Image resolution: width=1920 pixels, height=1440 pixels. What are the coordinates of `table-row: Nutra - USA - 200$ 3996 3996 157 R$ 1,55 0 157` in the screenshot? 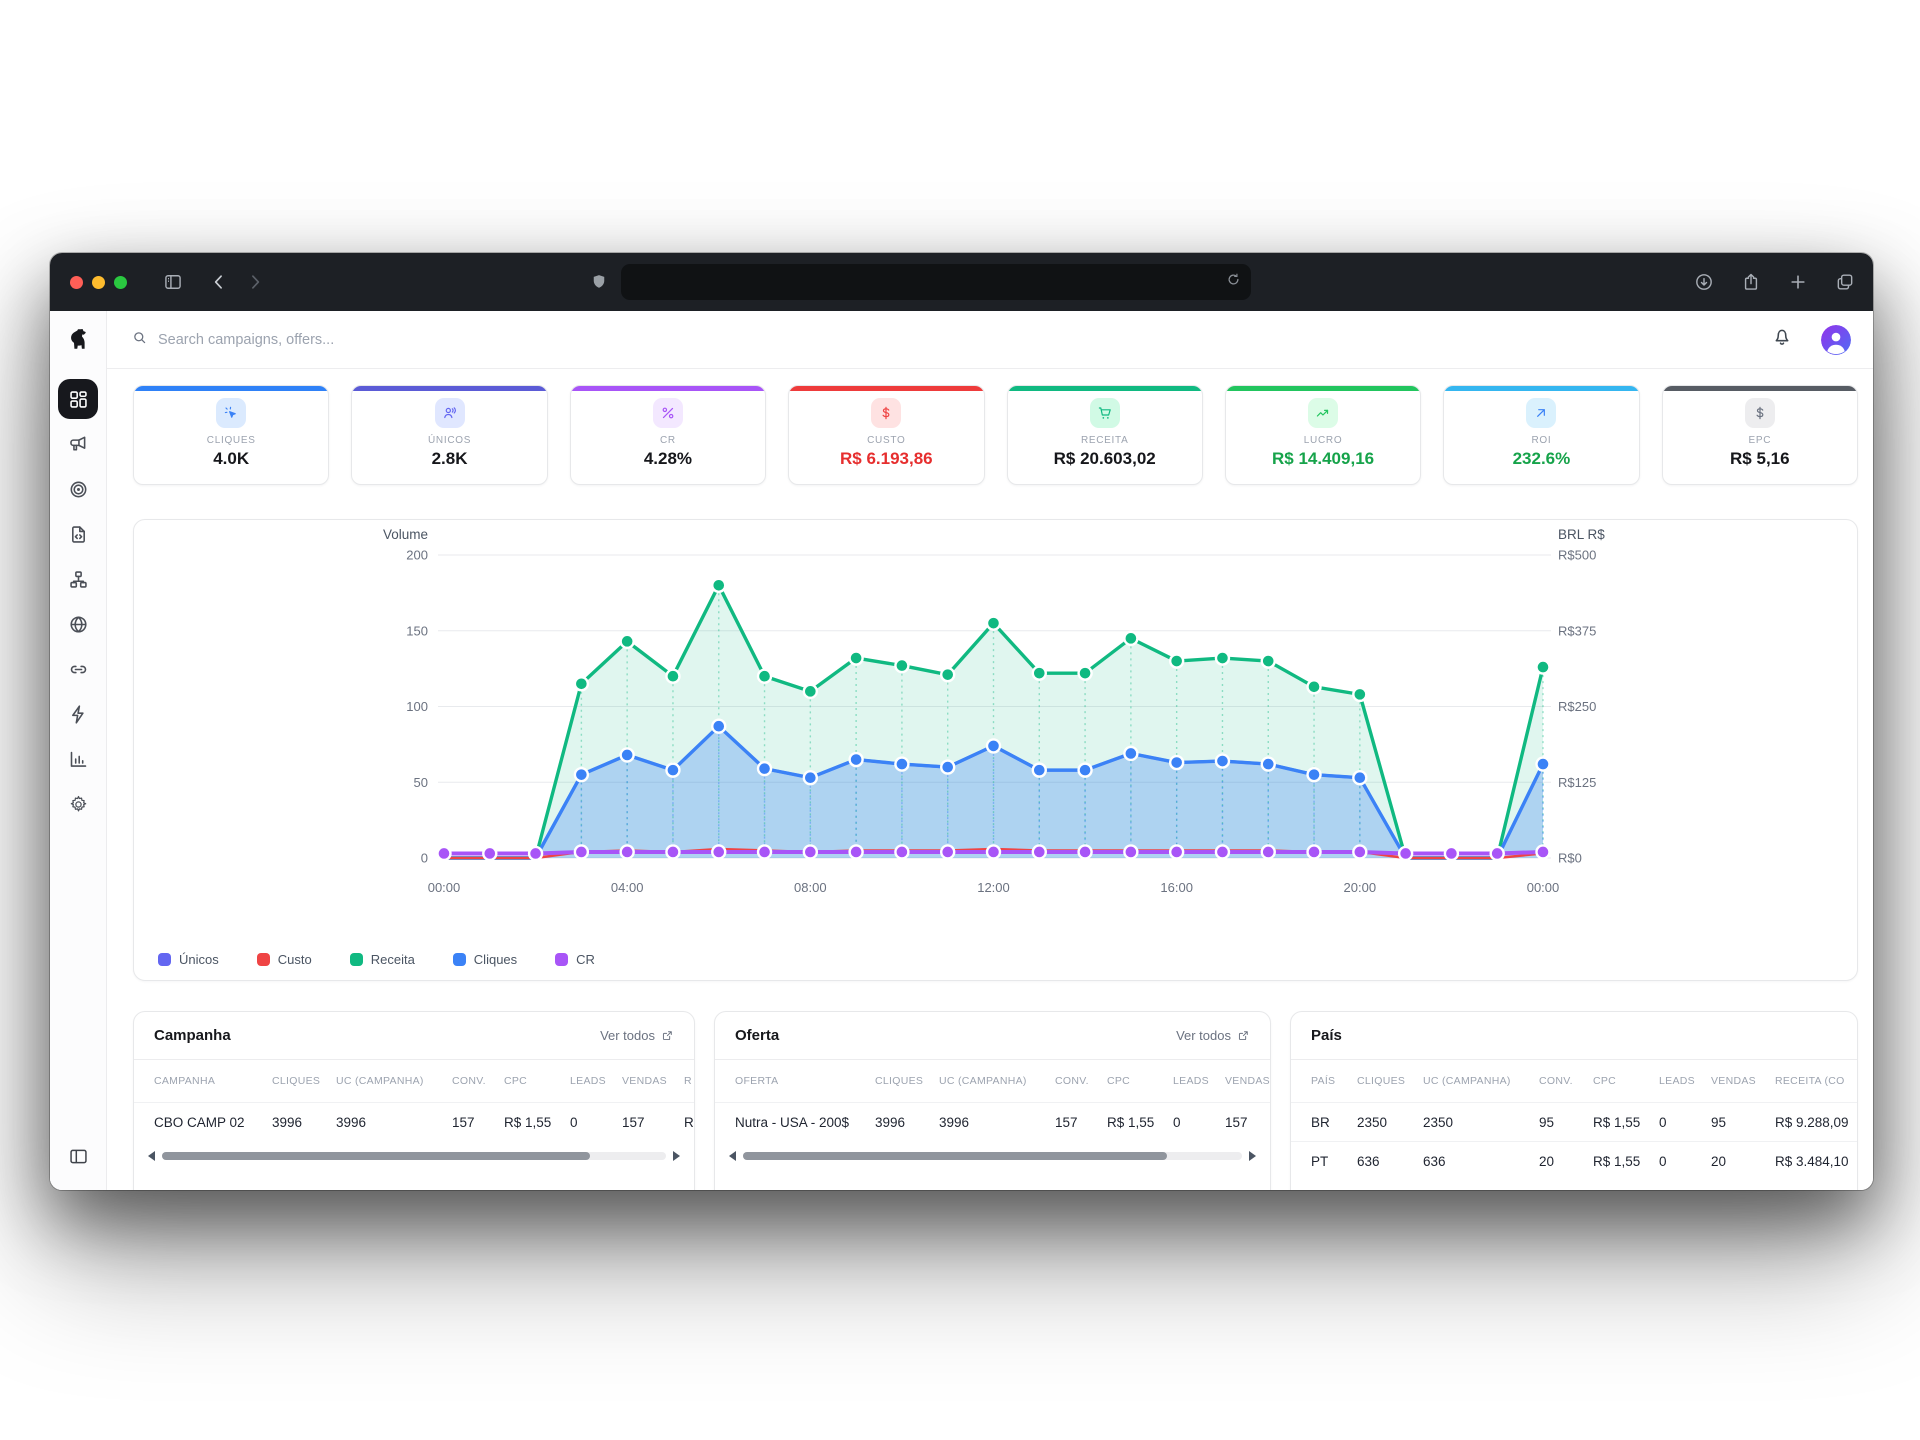 It's located at (992, 1121).